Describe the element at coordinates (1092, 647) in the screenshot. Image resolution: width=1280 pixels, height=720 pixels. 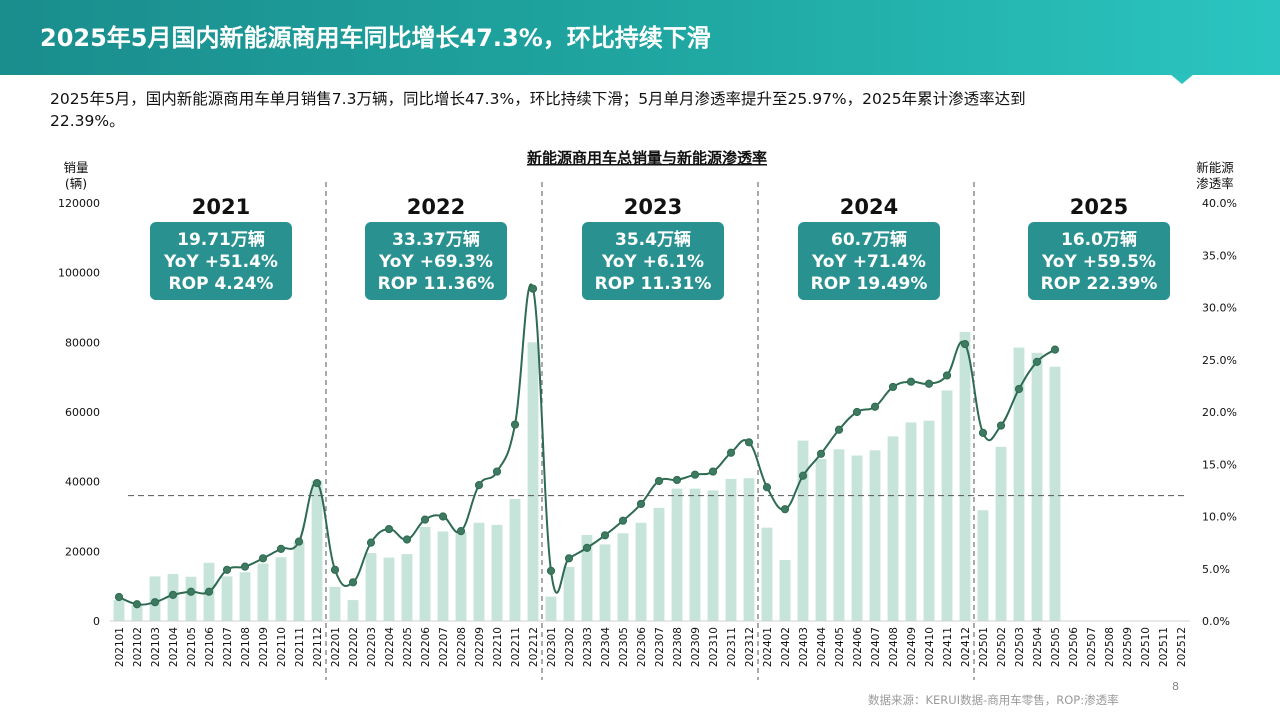
I see `x-tick-label: 202507` at that location.